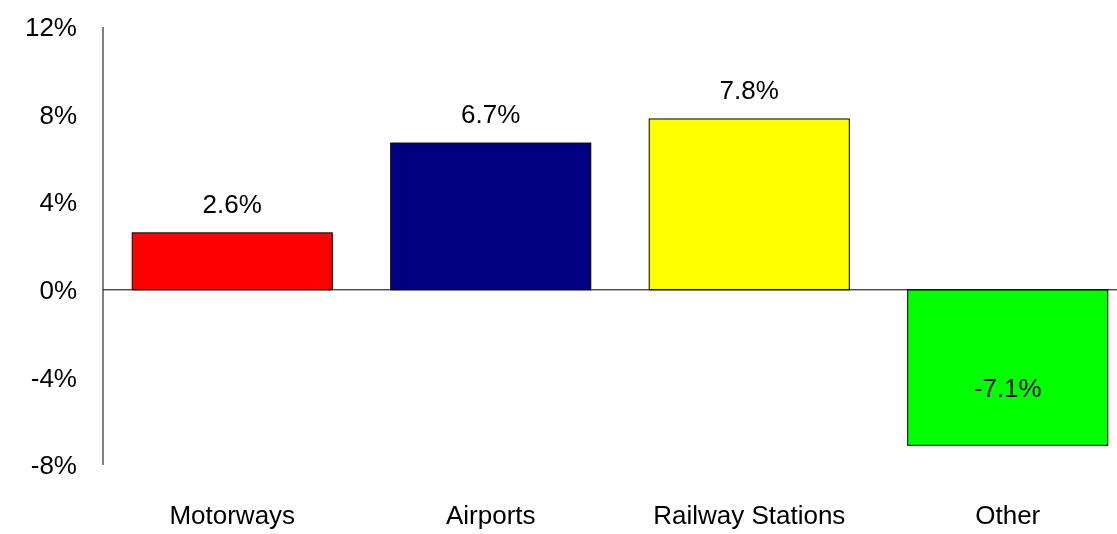 This screenshot has width=1117, height=534. What do you see at coordinates (232, 515) in the screenshot?
I see `x-tick-label: Motorways` at bounding box center [232, 515].